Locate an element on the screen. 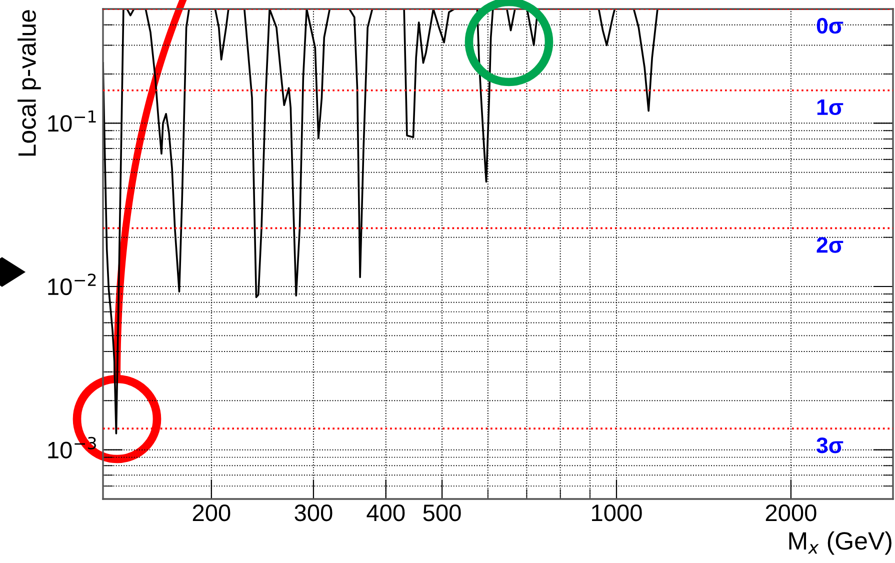 The height and width of the screenshot is (563, 895). ref-line-label: 3σ is located at coordinates (830, 445).